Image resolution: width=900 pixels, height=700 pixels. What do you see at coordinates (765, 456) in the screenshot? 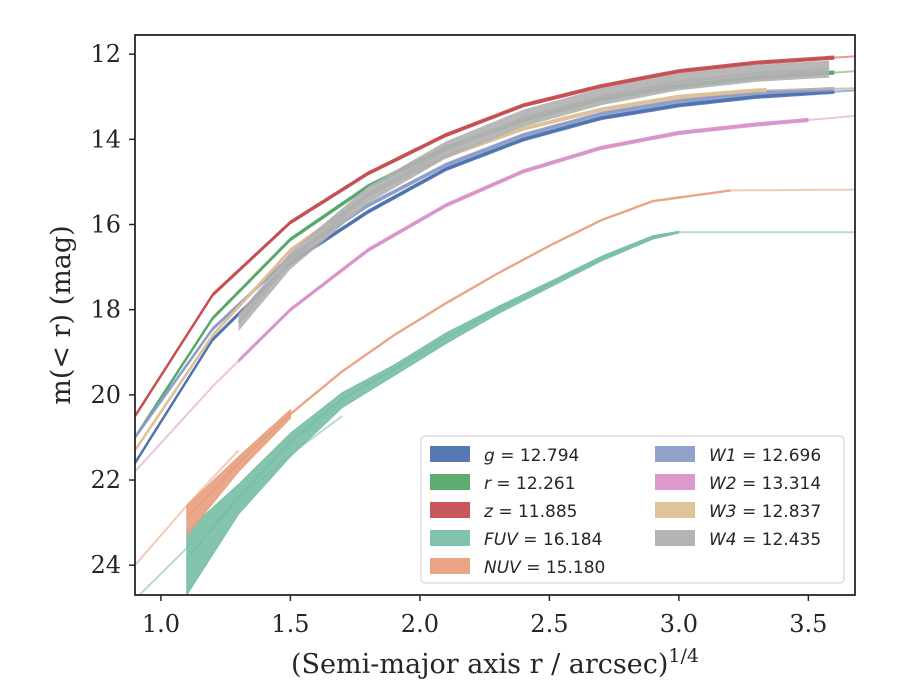
I see `legend-label: W1 = 12.696` at bounding box center [765, 456].